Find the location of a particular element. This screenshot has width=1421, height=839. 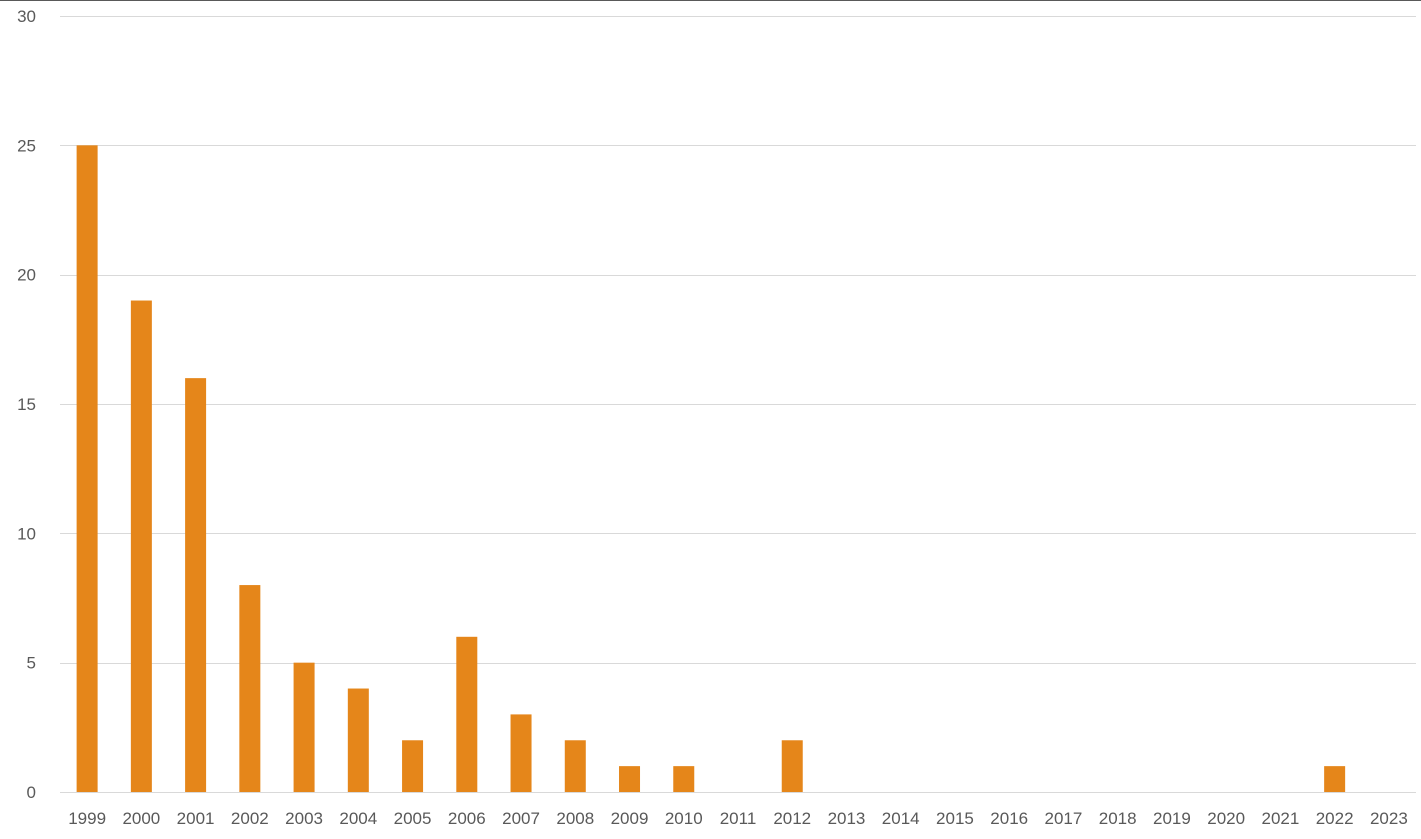

bar-2002 is located at coordinates (250, 688).